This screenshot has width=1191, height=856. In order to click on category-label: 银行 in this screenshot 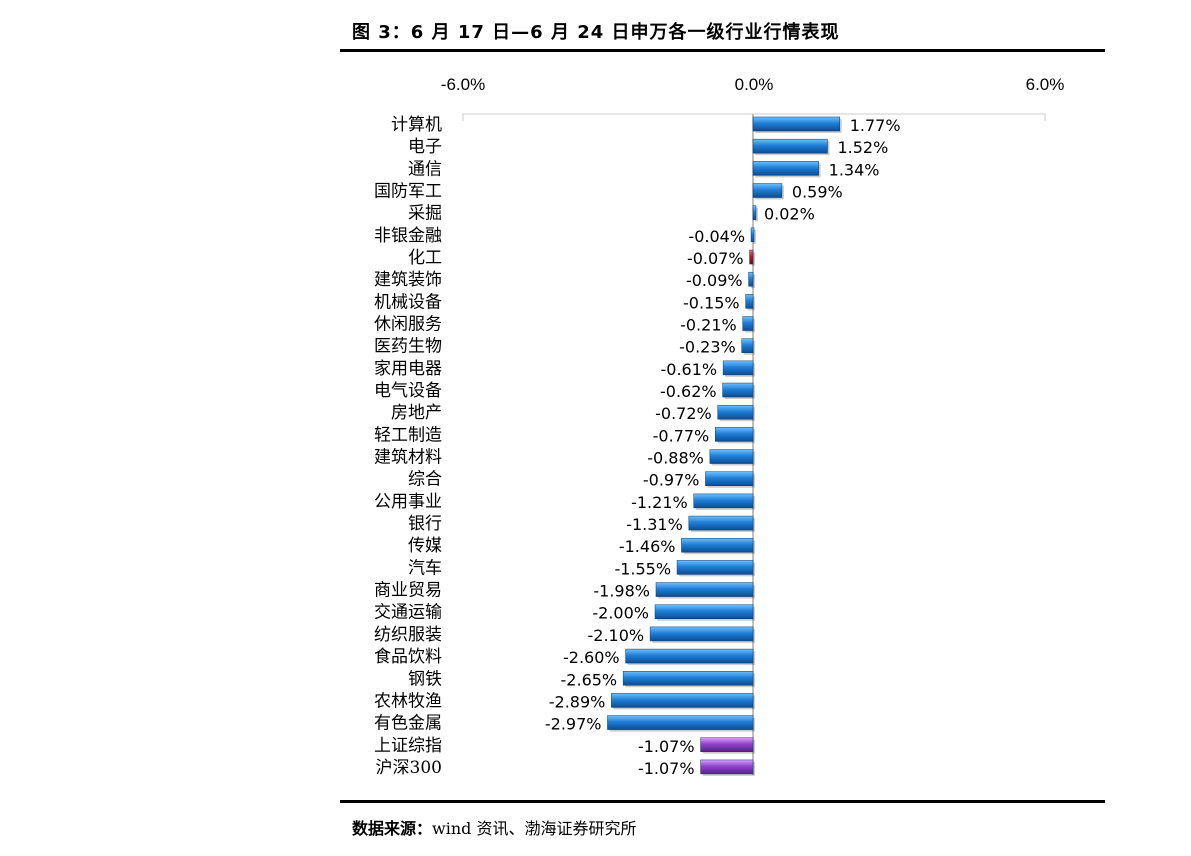, I will do `click(425, 524)`.